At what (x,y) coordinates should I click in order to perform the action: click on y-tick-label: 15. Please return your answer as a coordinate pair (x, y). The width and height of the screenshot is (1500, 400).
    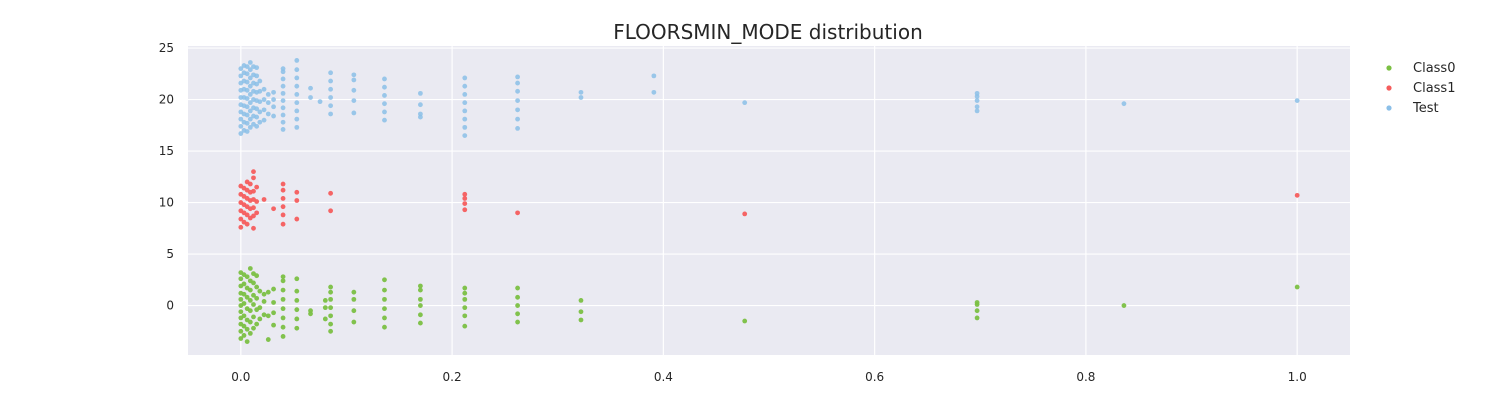
    Looking at the image, I should click on (166, 151).